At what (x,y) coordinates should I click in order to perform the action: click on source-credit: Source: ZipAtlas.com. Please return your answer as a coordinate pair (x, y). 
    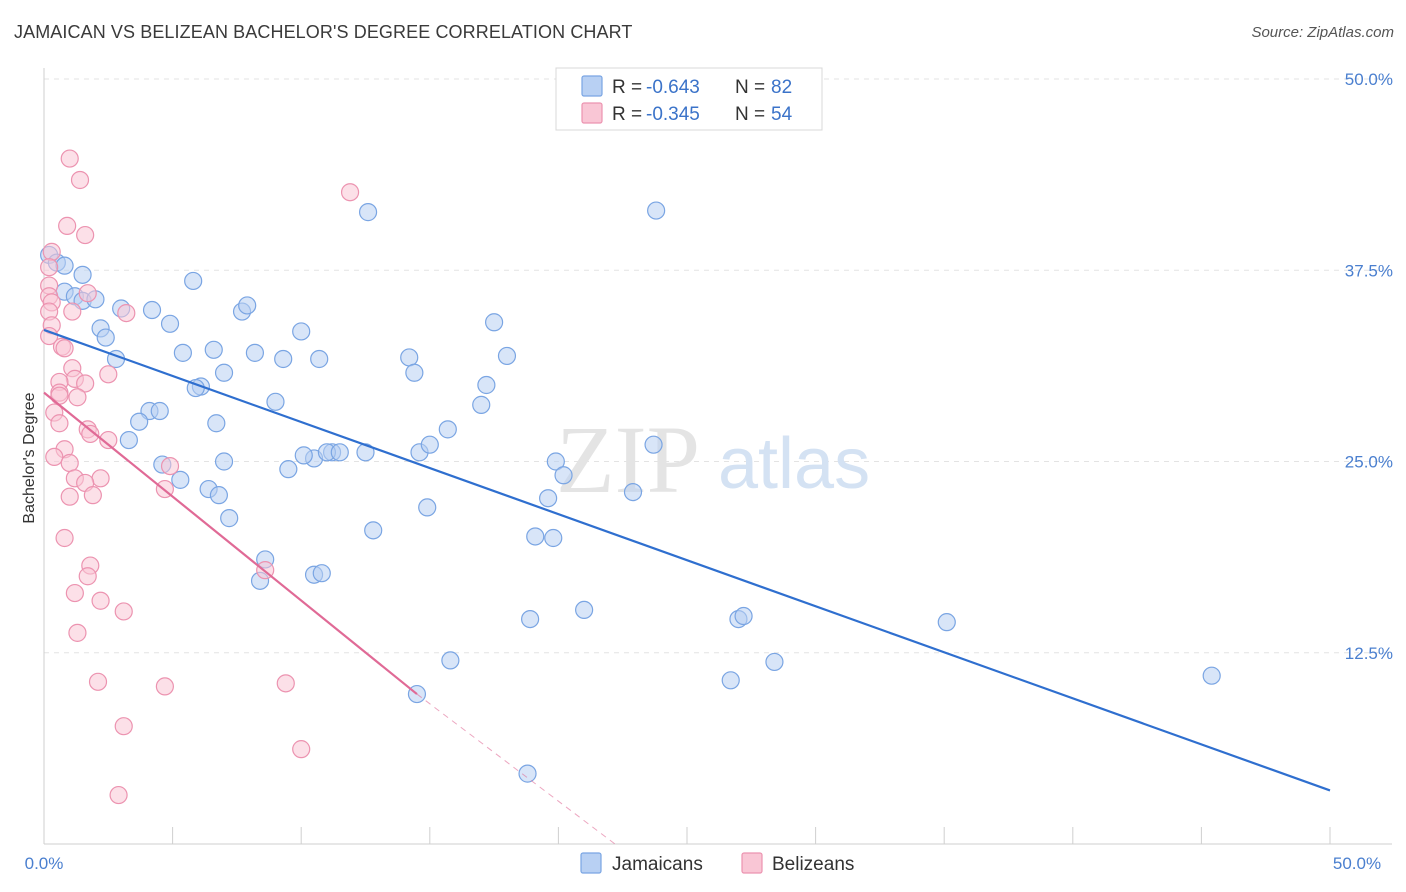
    Looking at the image, I should click on (1322, 32).